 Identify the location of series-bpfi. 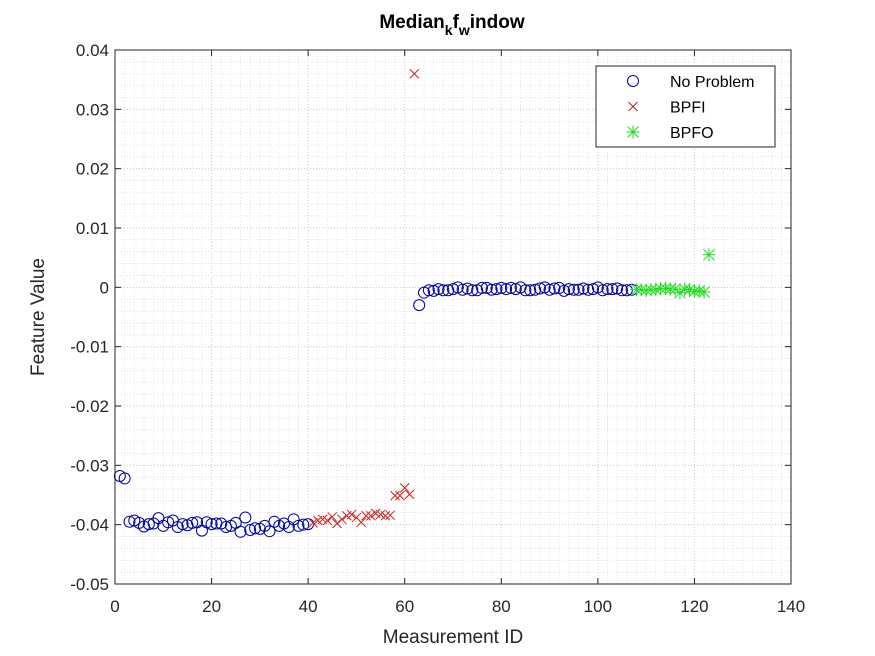
(364, 298).